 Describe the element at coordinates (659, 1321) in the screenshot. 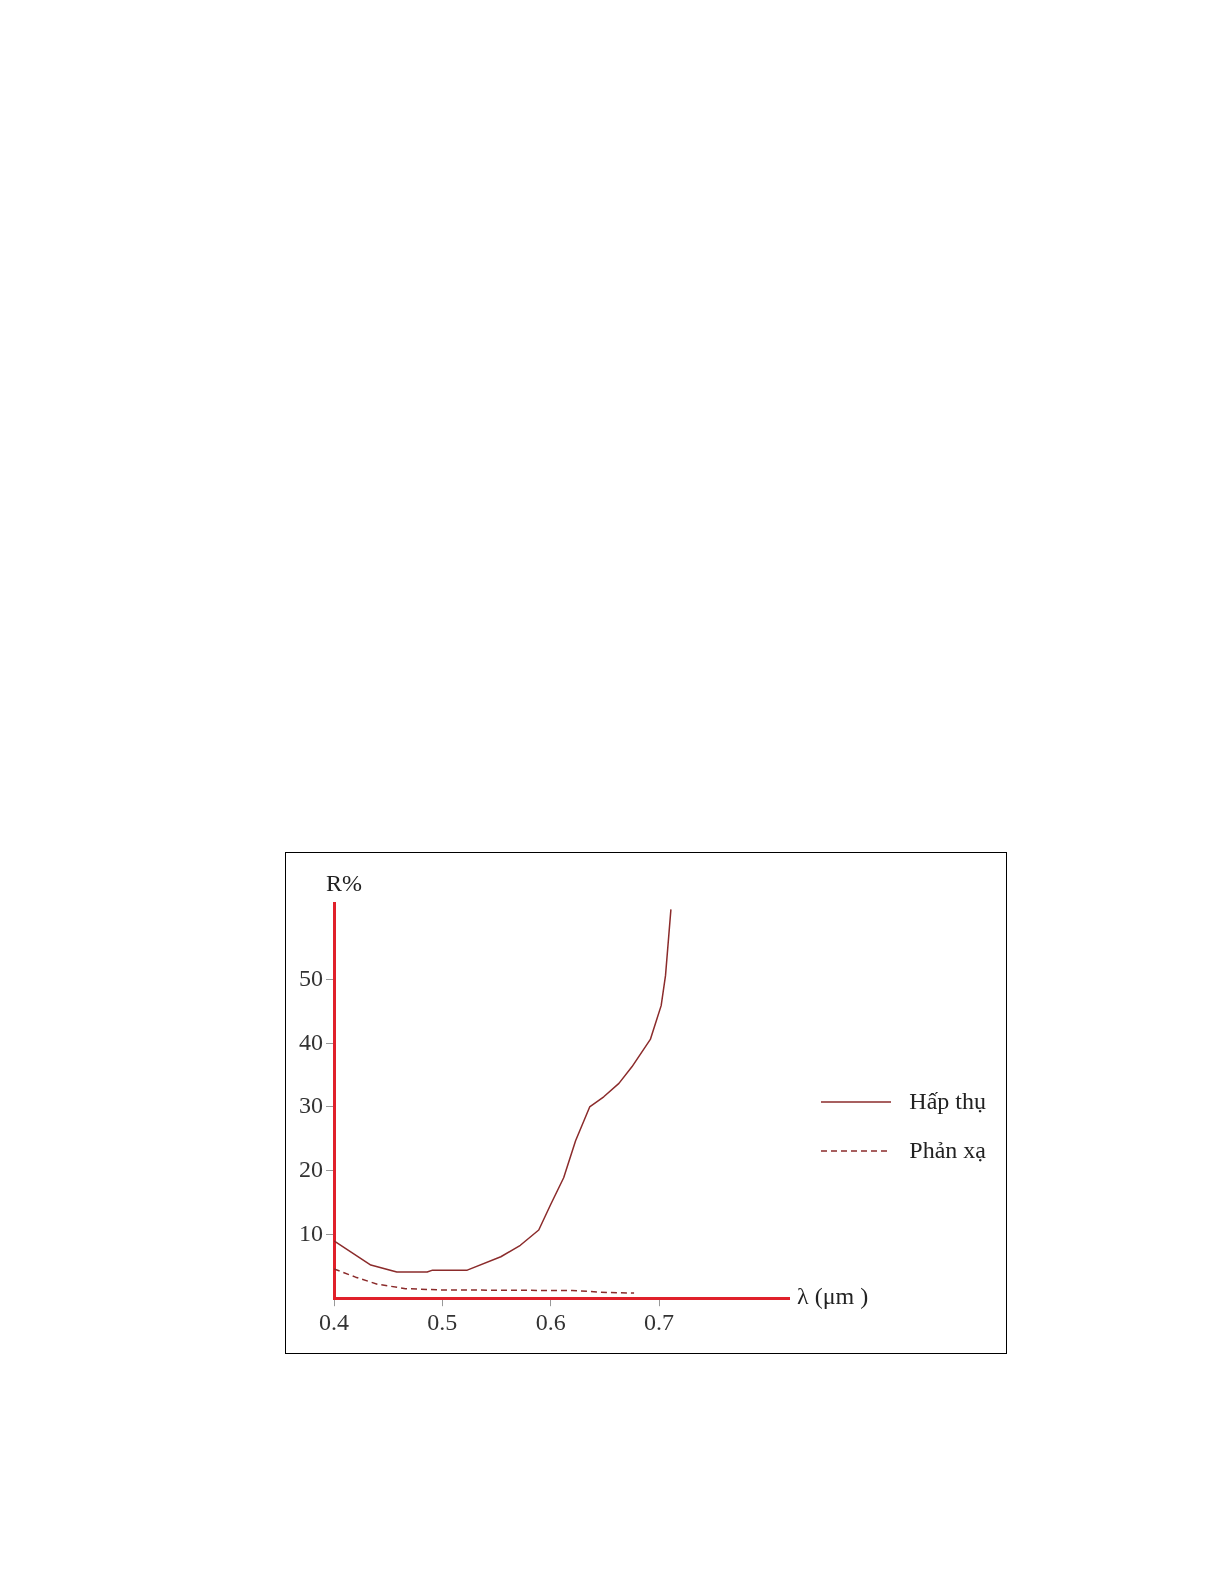

I see `x-tick-label: 0.7` at that location.